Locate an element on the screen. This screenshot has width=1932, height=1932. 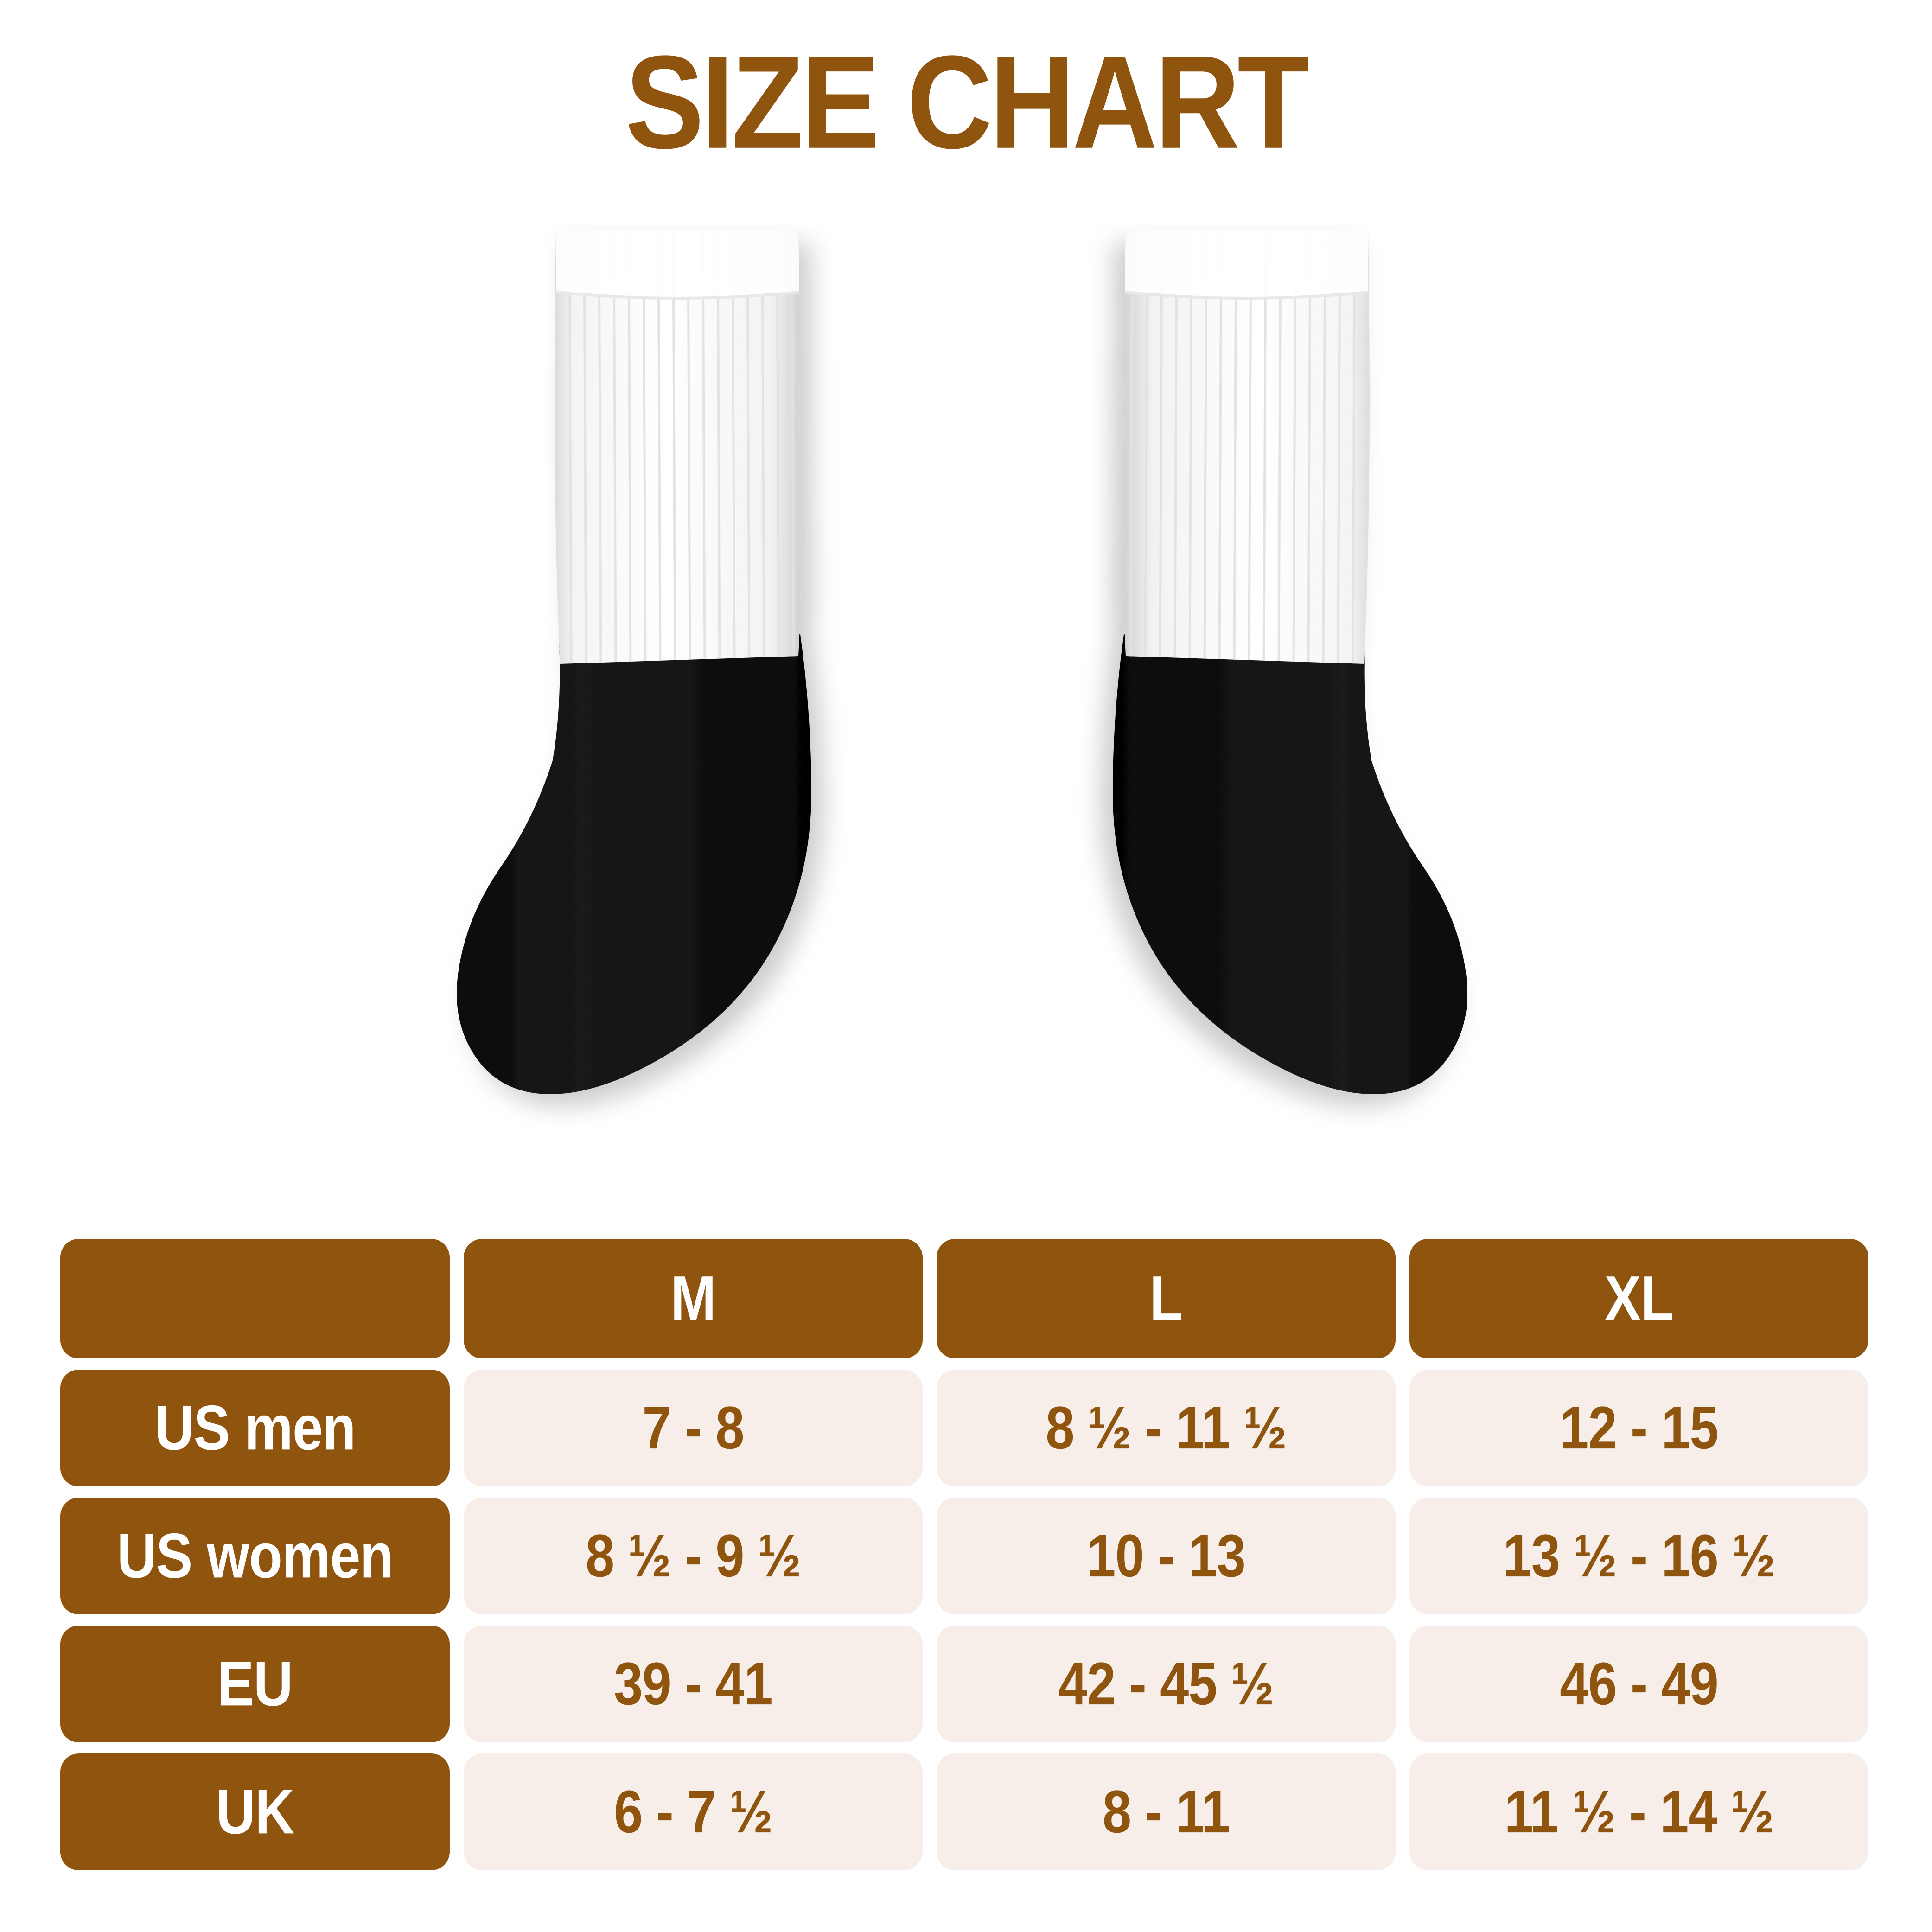
cell-value: 8 ½ - 9 ½ is located at coordinates (693, 1555).